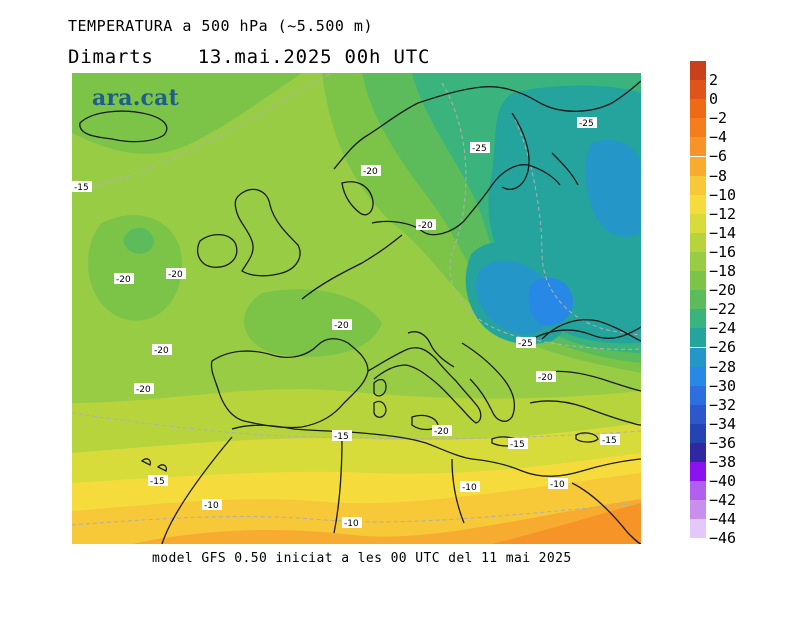 The height and width of the screenshot is (617, 800). Describe the element at coordinates (723, 462) in the screenshot. I see `legend-label: −38` at that location.